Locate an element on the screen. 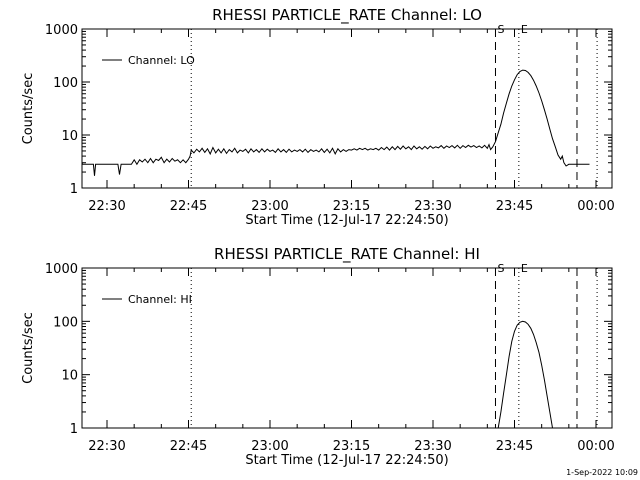 This screenshot has height=480, width=640. chart-1-x-tick-label: 23:45 is located at coordinates (514, 446).